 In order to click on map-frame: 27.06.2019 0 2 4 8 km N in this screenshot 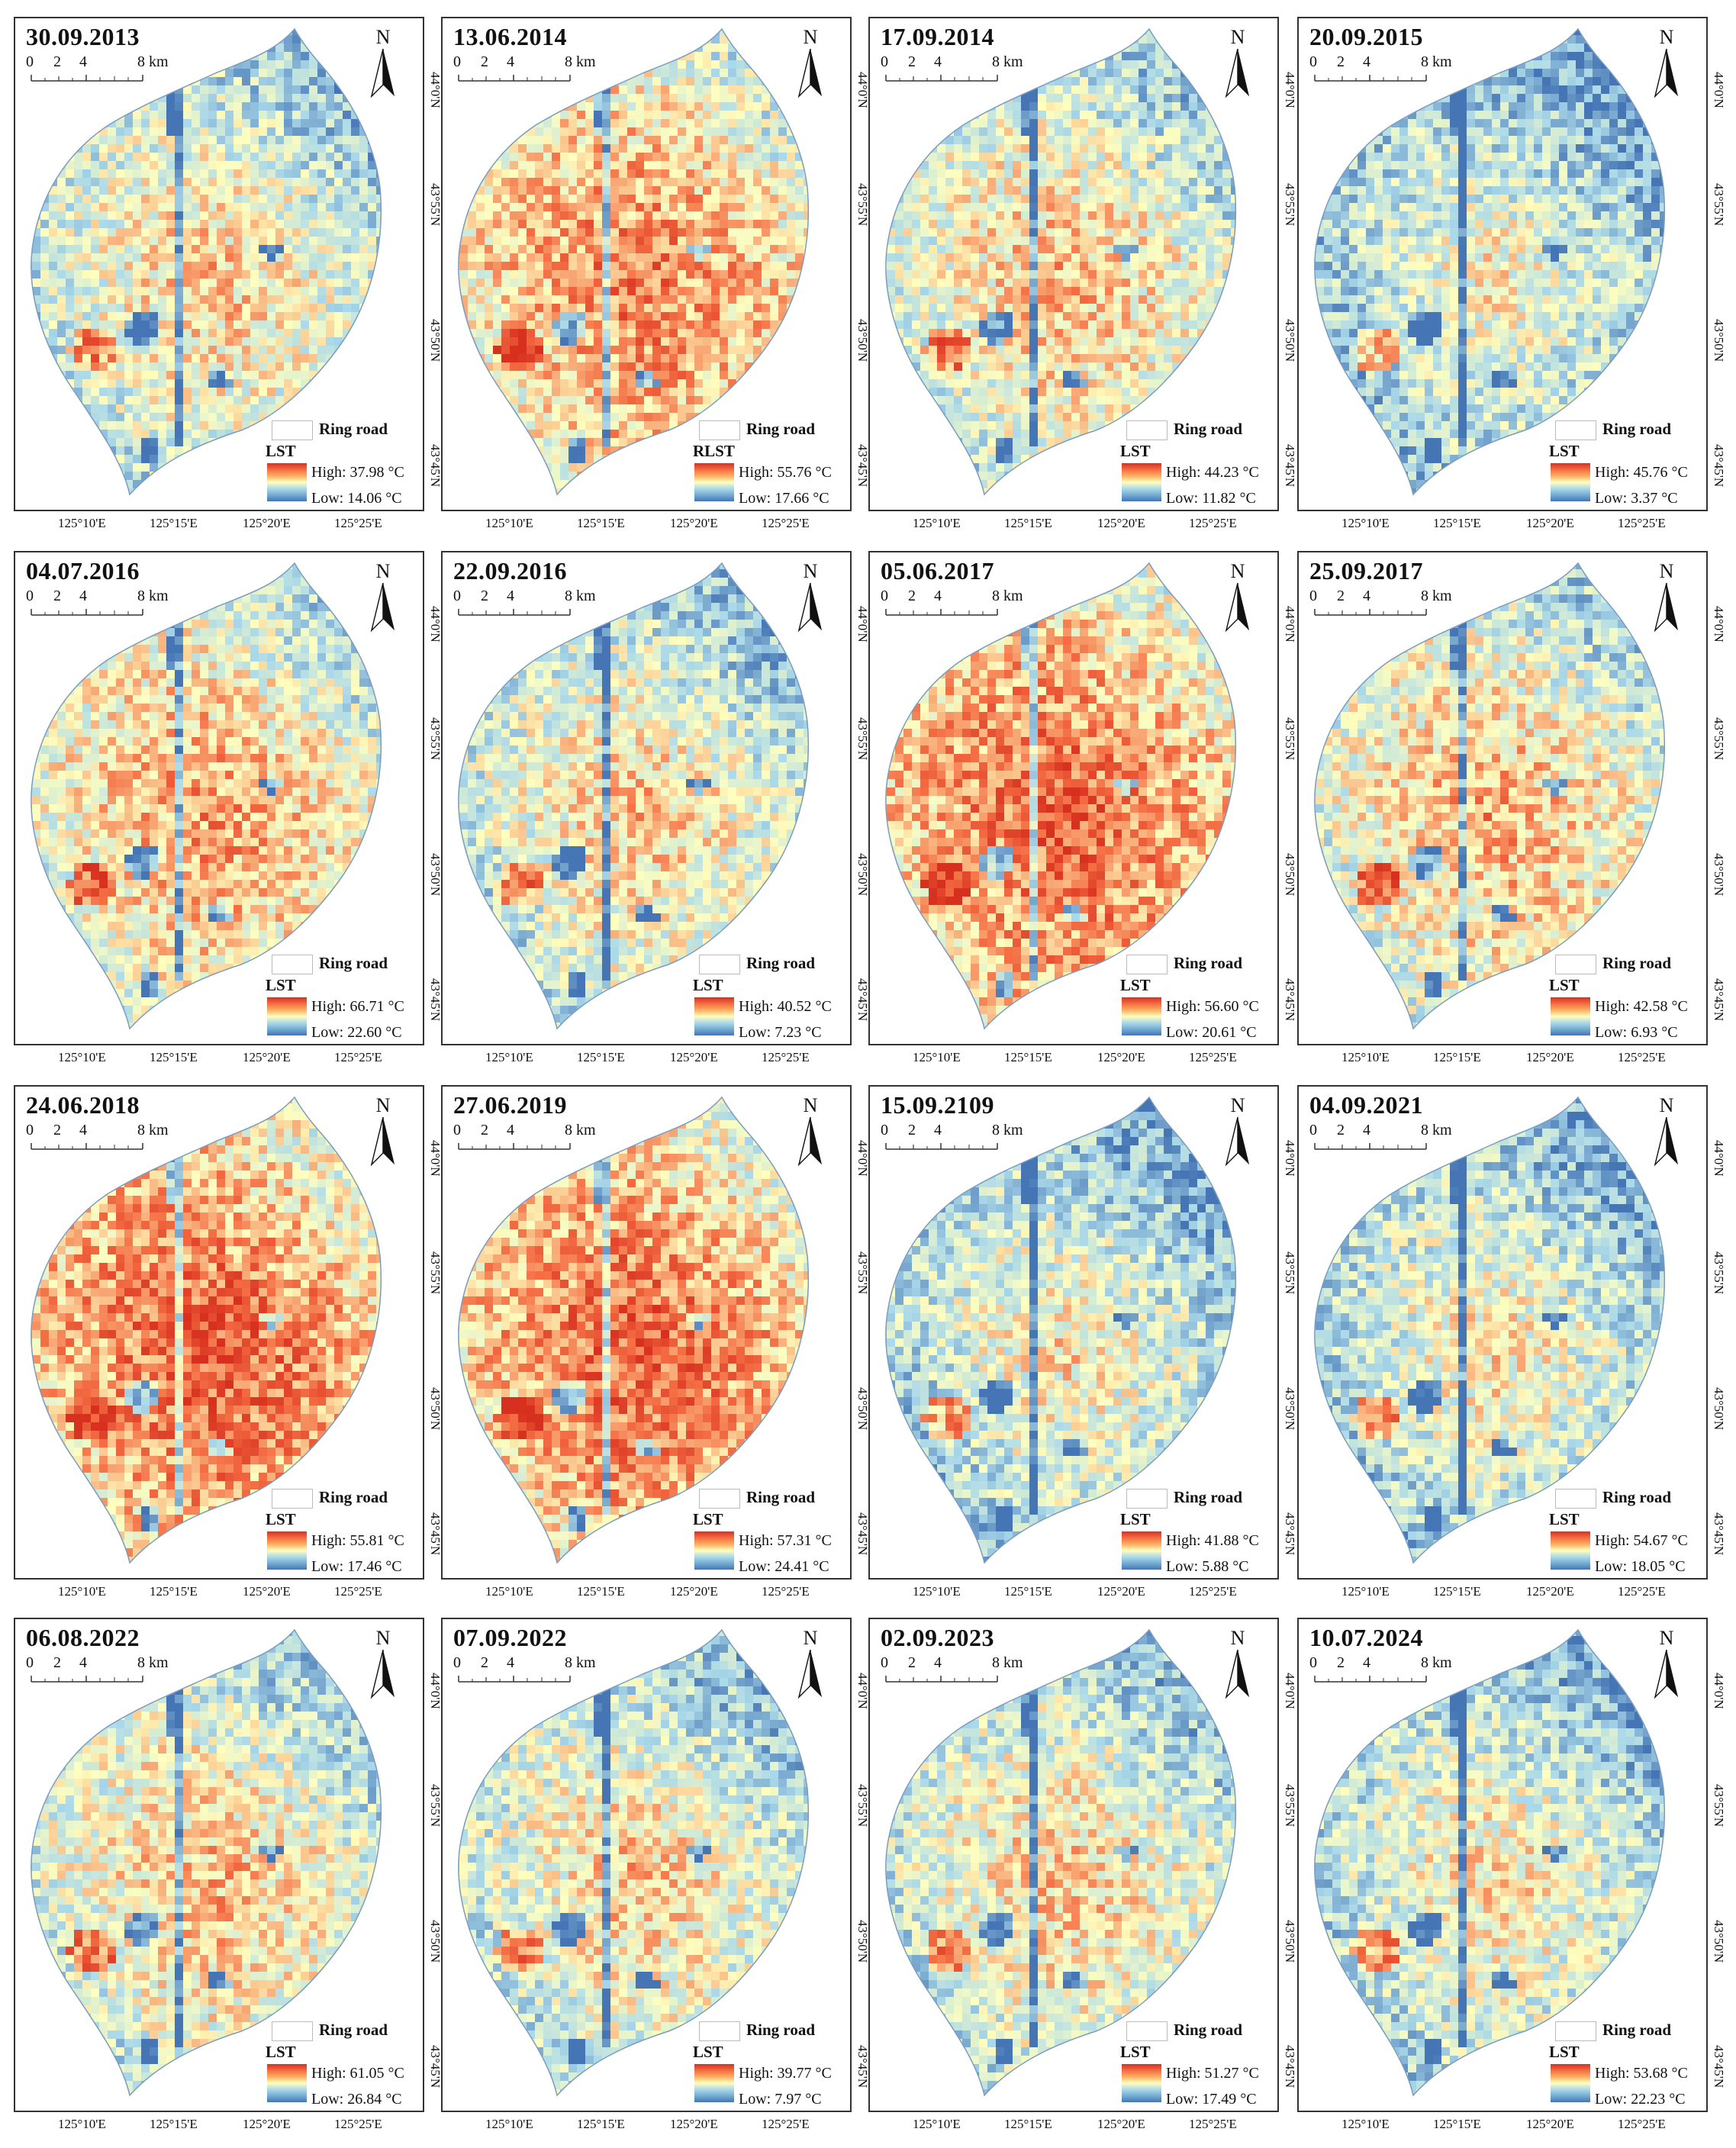, I will do `click(647, 1332)`.